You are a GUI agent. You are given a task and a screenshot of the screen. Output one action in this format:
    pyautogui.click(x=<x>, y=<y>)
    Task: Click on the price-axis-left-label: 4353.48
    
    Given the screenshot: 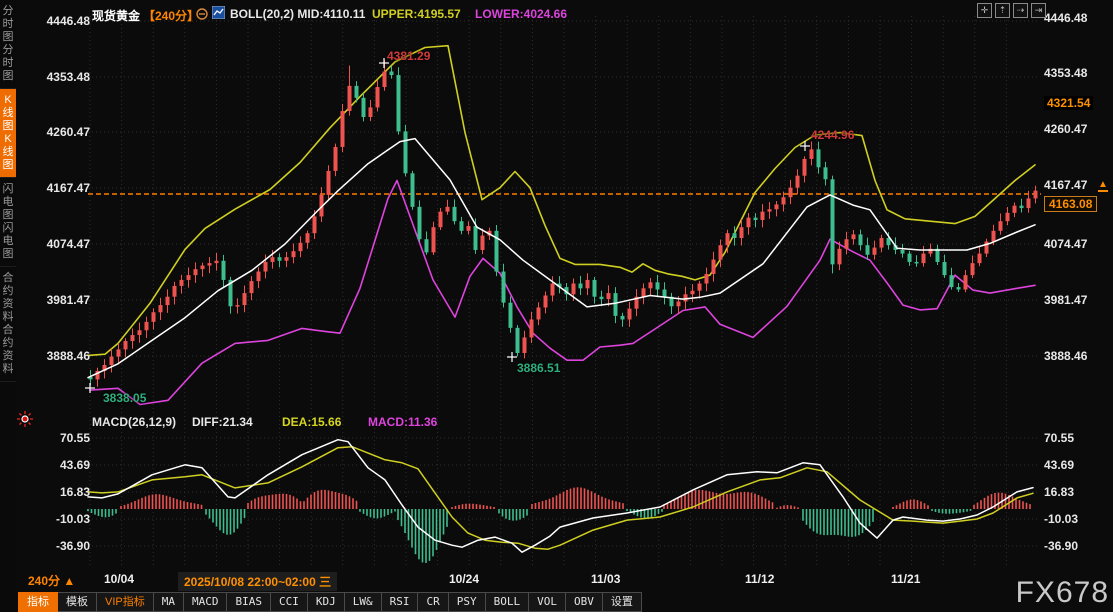 What is the action you would take?
    pyautogui.click(x=68, y=77)
    